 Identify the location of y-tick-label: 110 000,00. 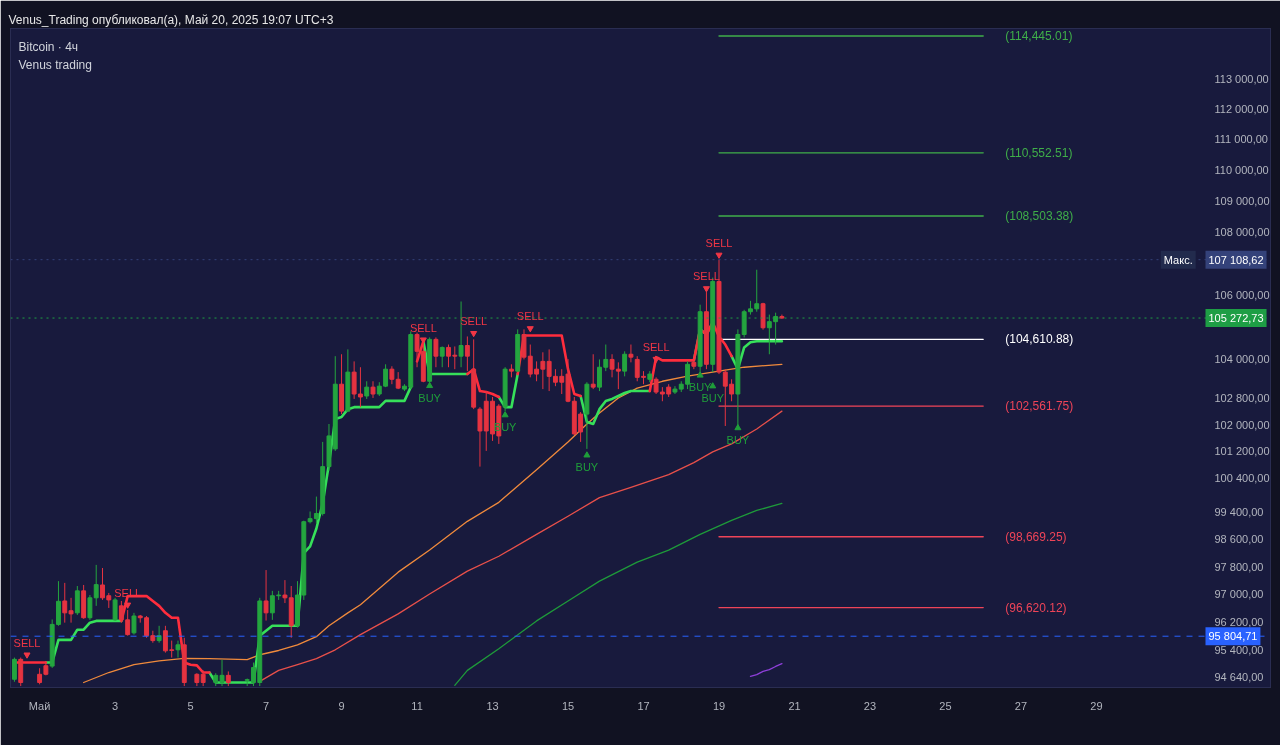
(1241, 169).